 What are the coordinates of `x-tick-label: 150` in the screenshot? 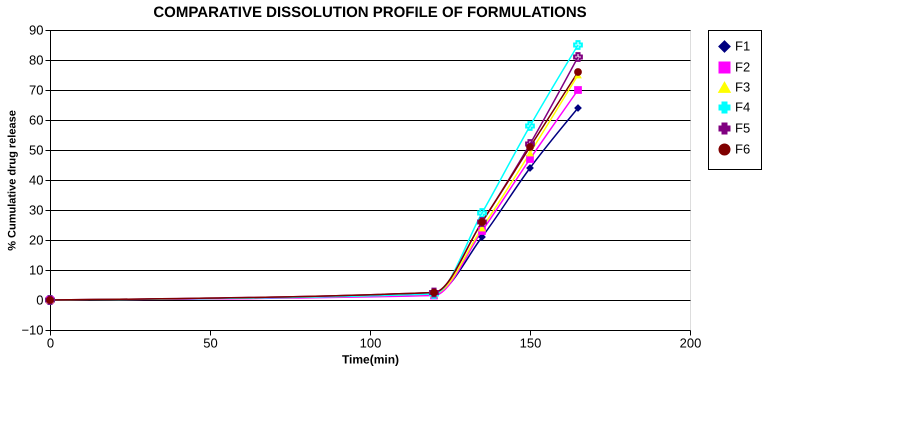 It's located at (531, 343).